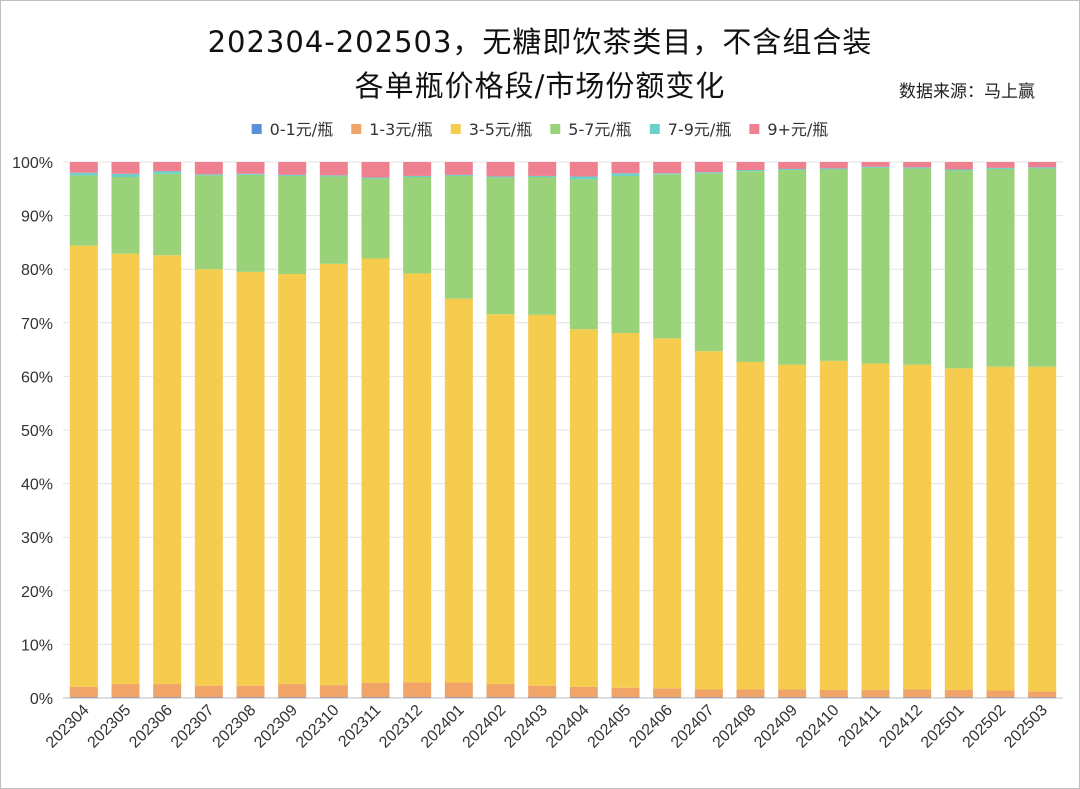 The height and width of the screenshot is (789, 1080). What do you see at coordinates (32, 163) in the screenshot?
I see `y-tick-label: 100%` at bounding box center [32, 163].